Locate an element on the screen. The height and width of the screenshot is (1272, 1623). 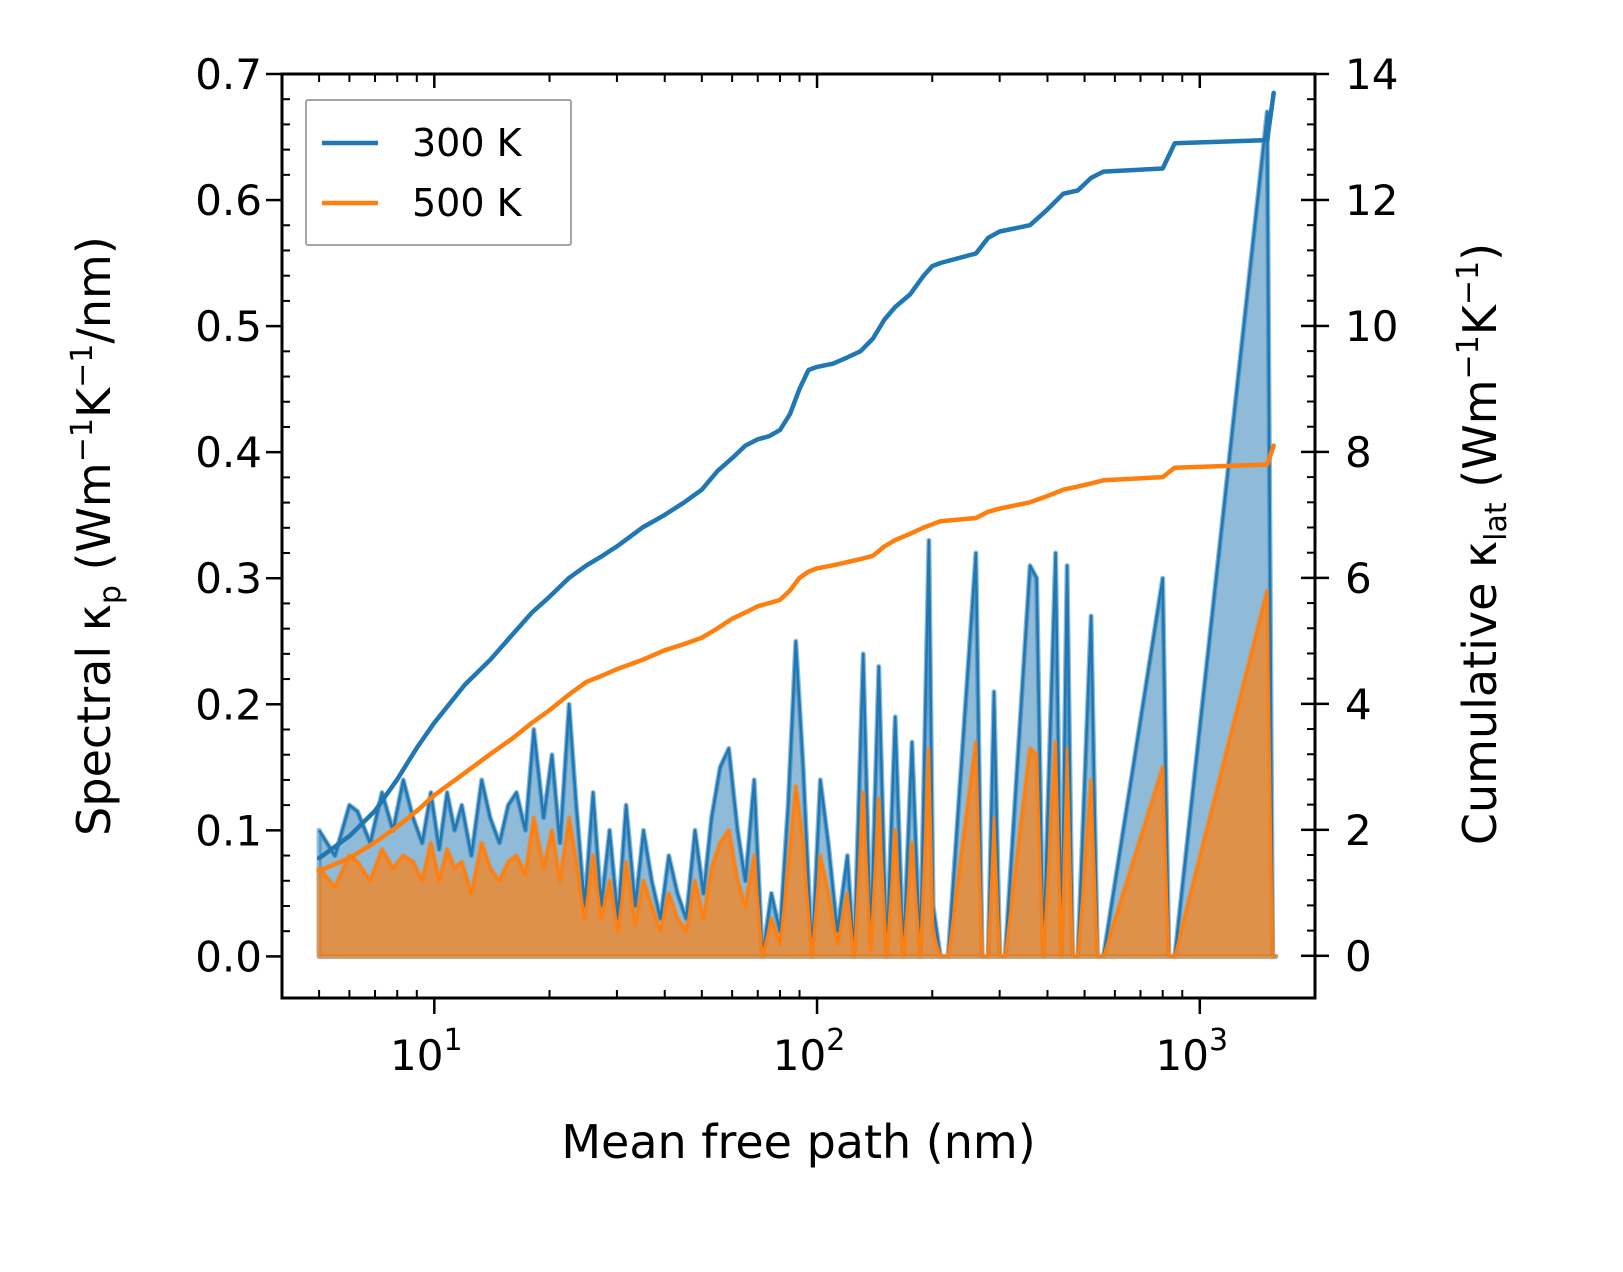
y-right-tick-label: 12 is located at coordinates (1371, 200).